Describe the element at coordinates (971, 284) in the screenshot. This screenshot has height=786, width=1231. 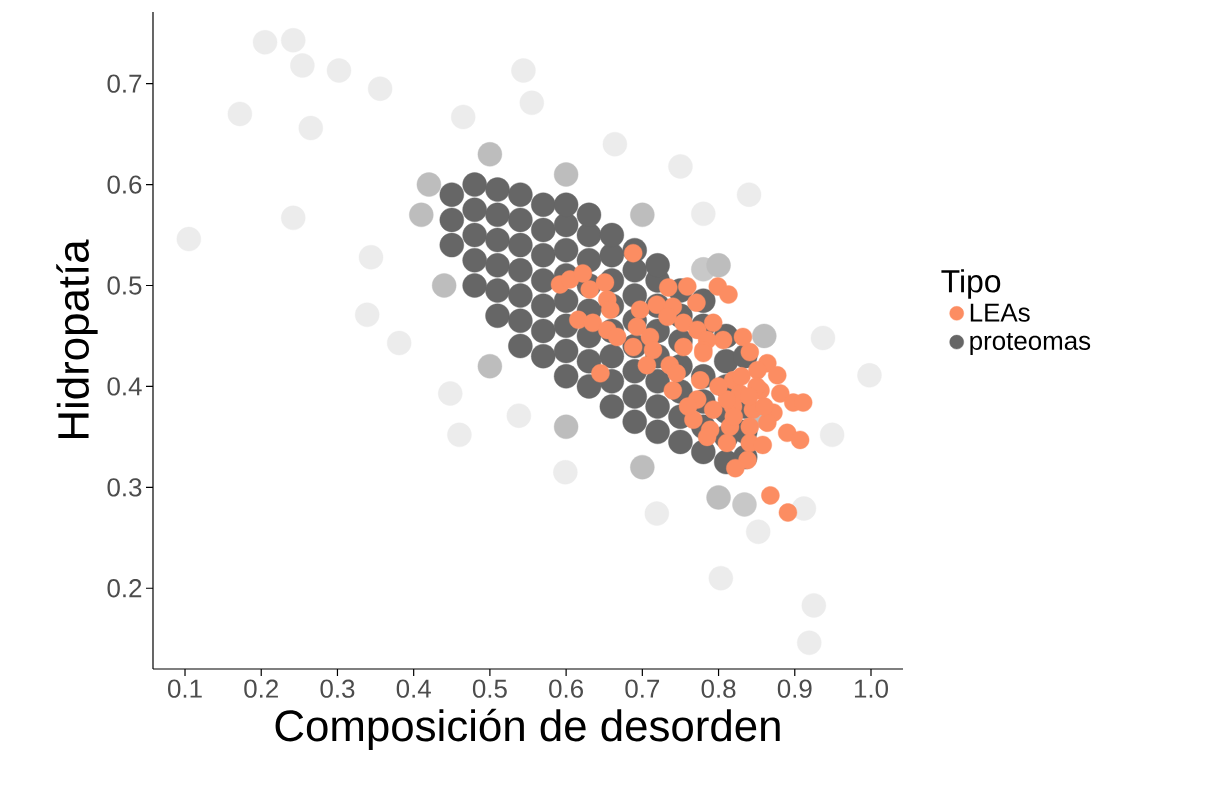
I see `legend-title: Tipo` at that location.